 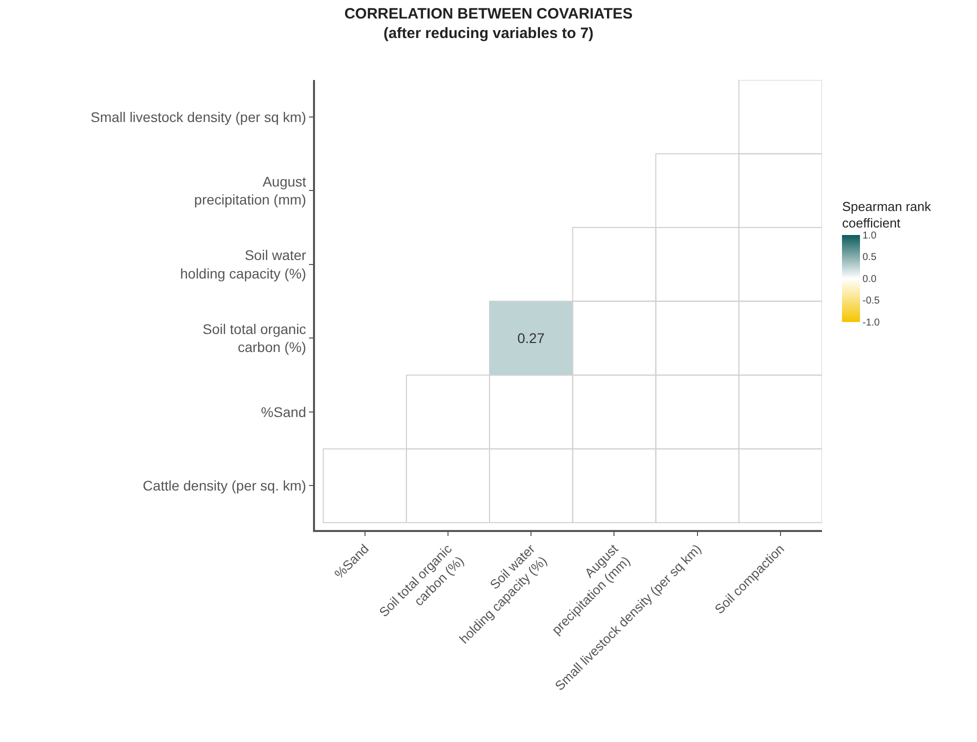 What do you see at coordinates (869, 258) in the screenshot?
I see `color-bar-label: 0.5` at bounding box center [869, 258].